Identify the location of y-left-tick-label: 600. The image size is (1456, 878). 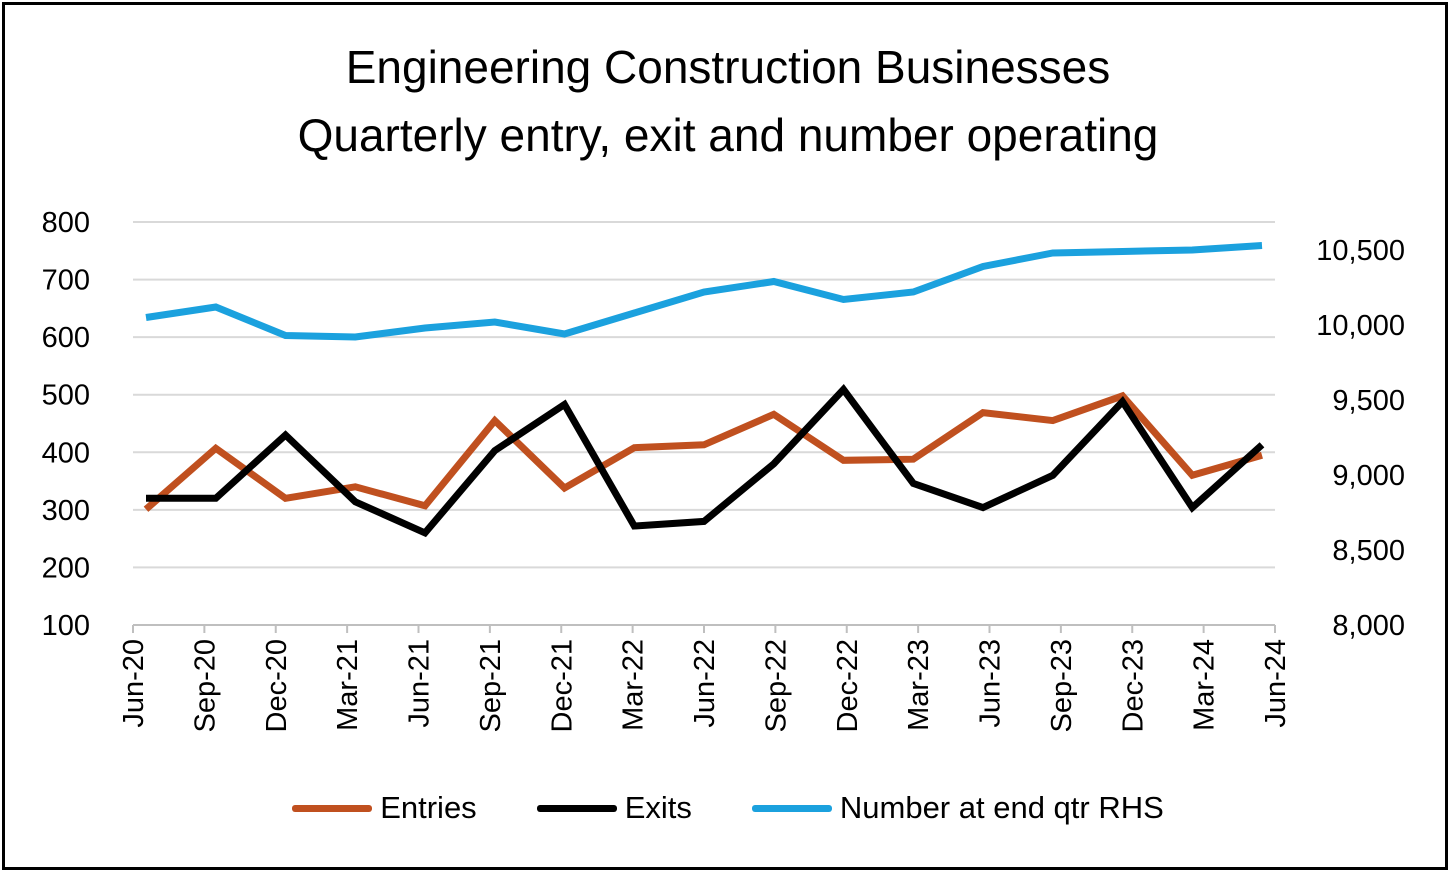
(66, 338).